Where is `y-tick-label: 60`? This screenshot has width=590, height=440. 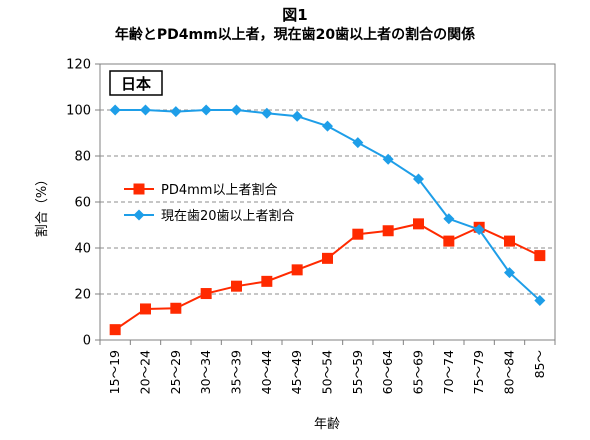 y-tick-label: 60 is located at coordinates (82, 203).